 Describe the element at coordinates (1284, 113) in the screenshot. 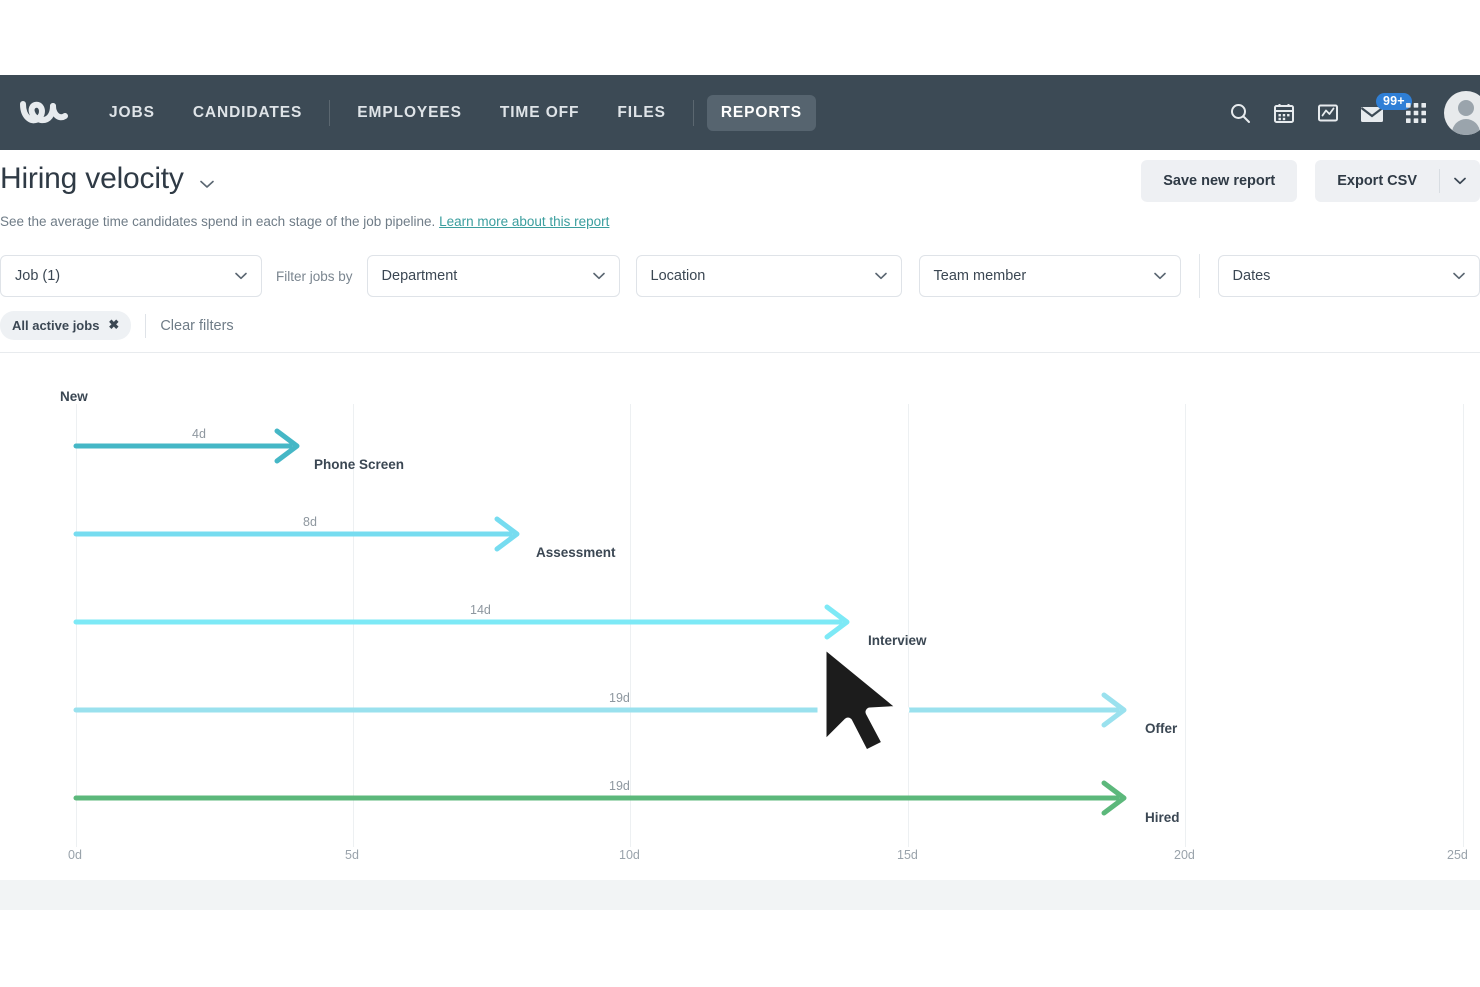

I see `calendar-icon` at that location.